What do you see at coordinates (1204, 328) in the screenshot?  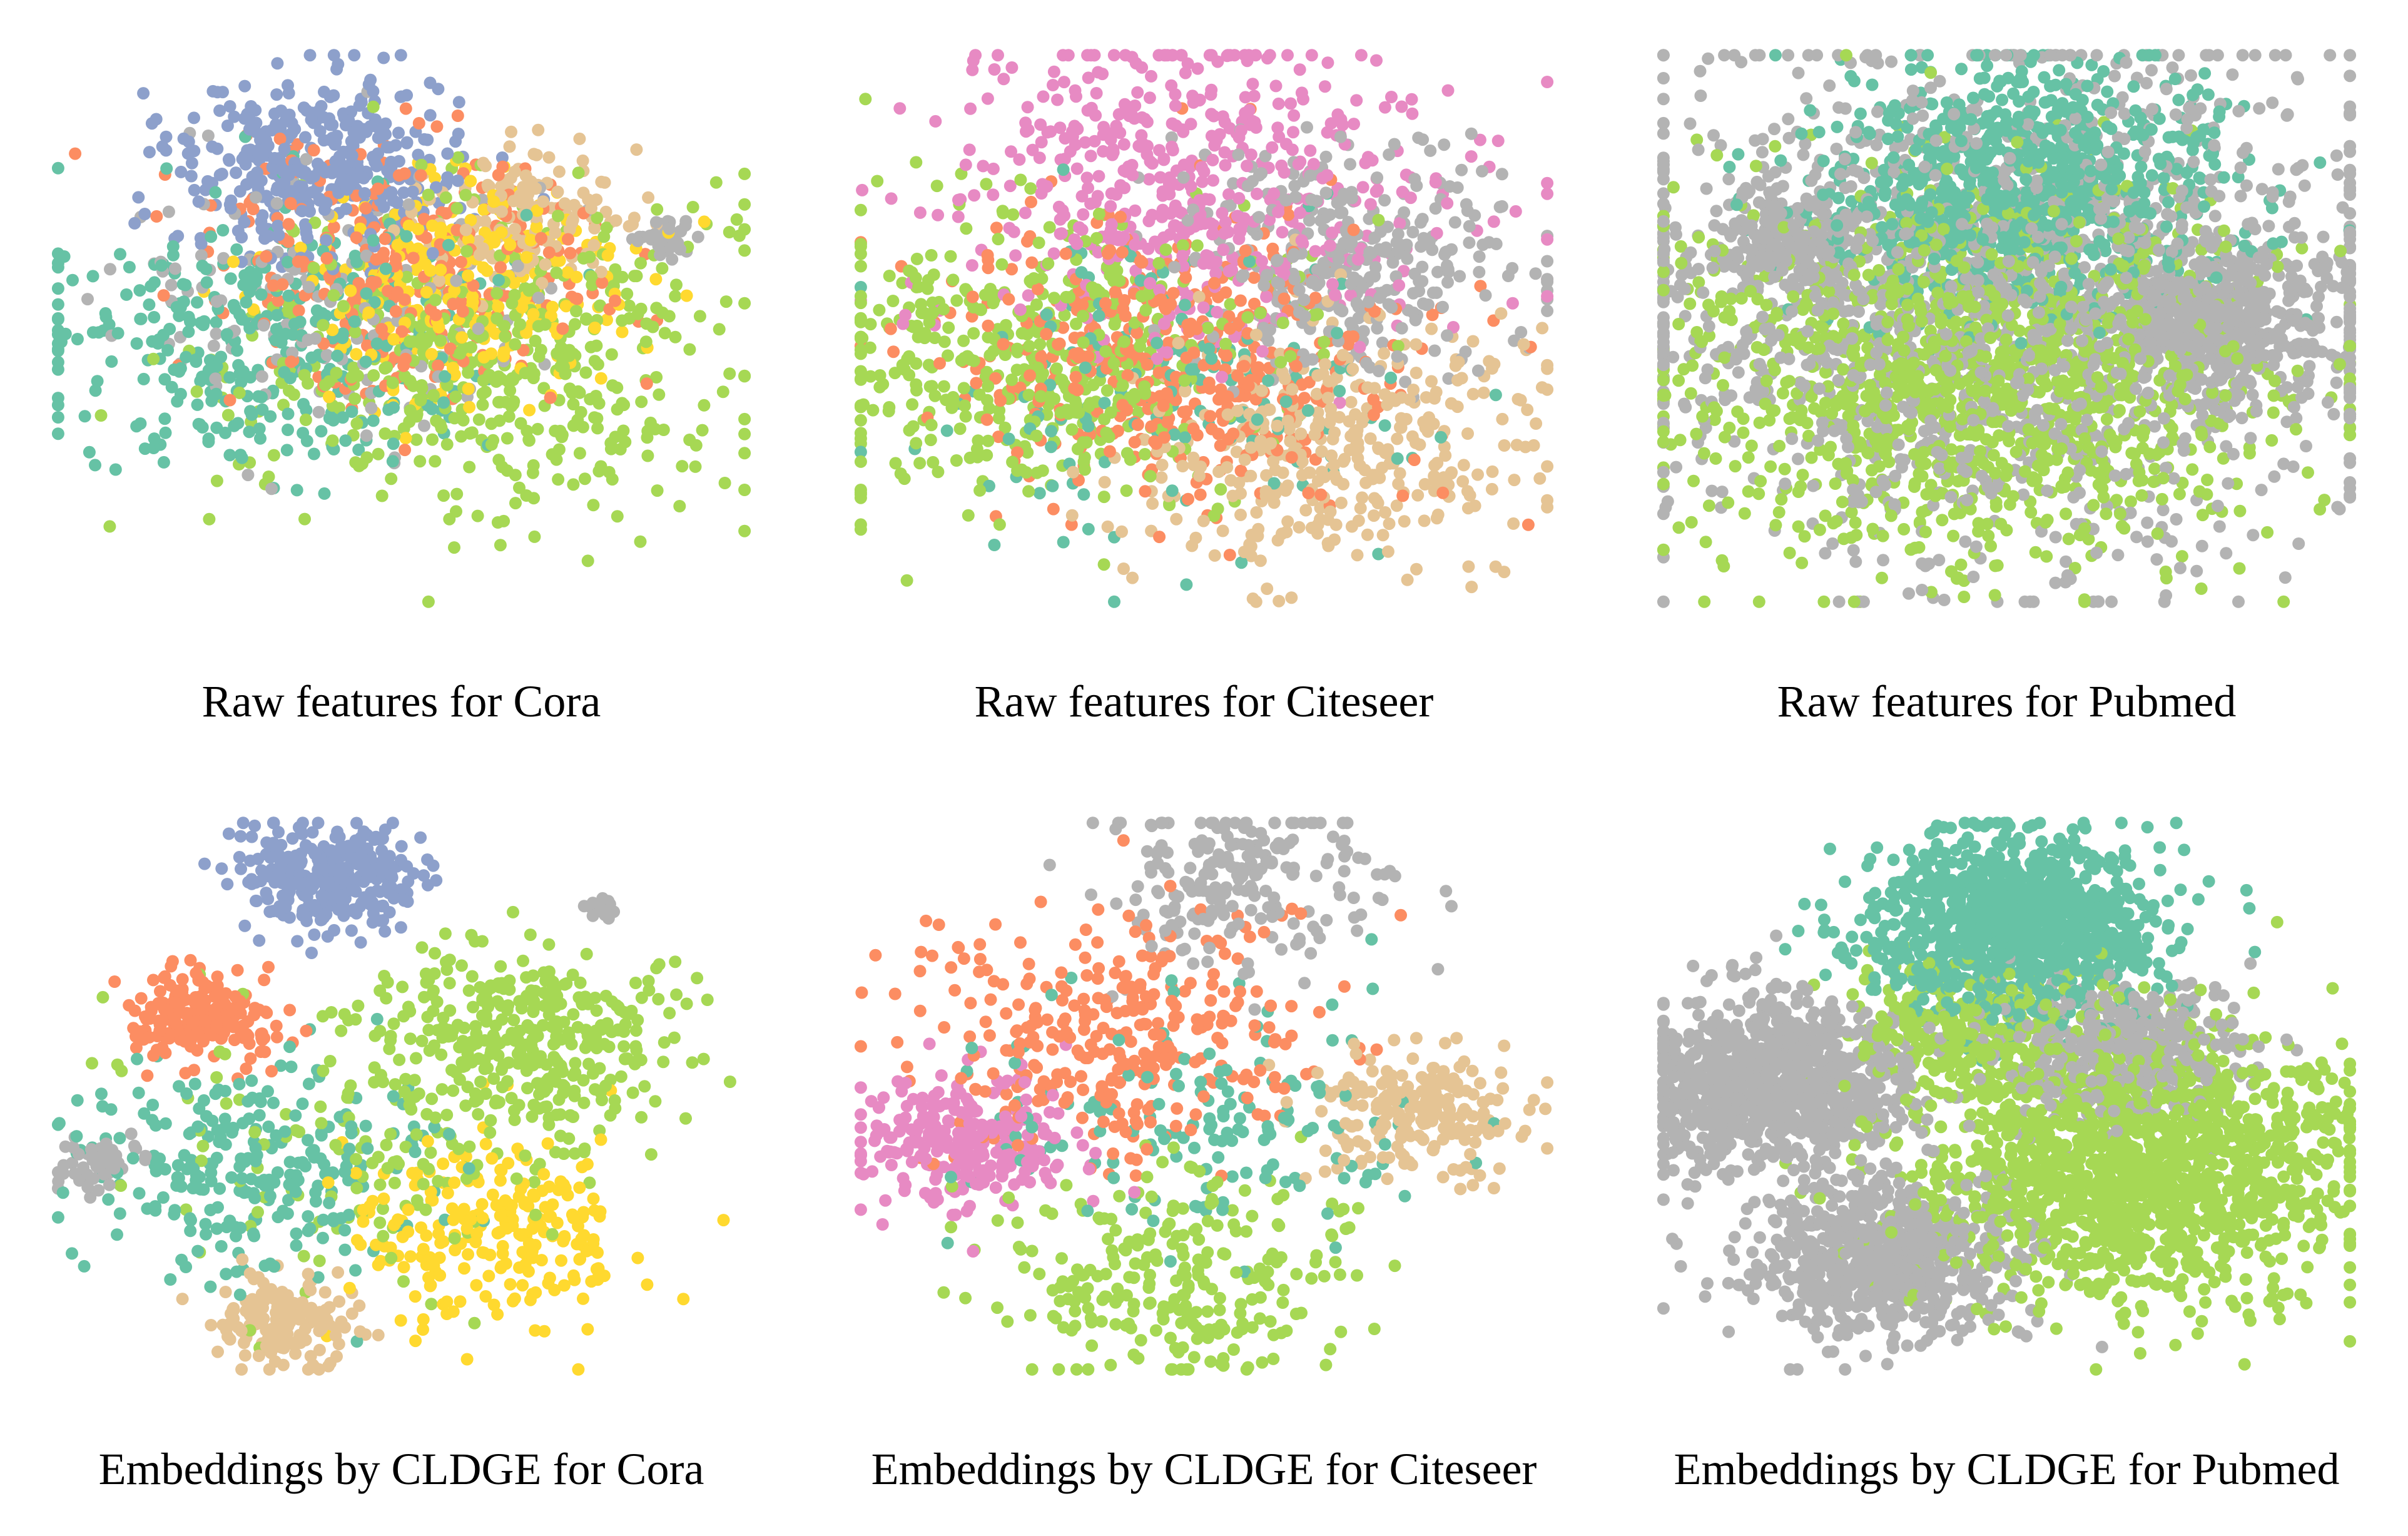 I see `scatter-plot` at bounding box center [1204, 328].